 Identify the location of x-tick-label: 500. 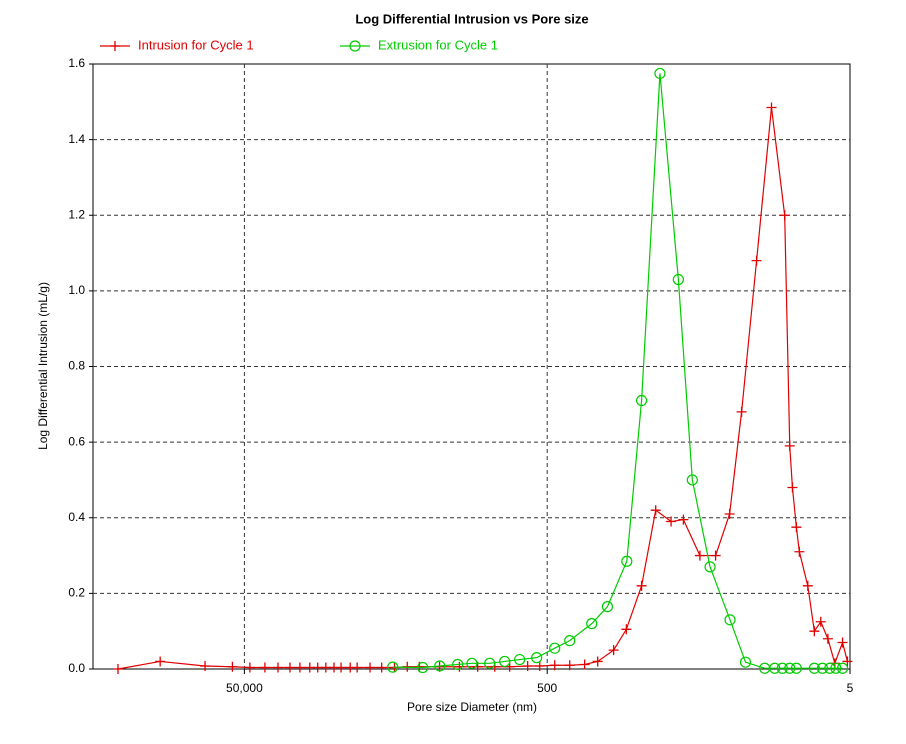
(547, 688).